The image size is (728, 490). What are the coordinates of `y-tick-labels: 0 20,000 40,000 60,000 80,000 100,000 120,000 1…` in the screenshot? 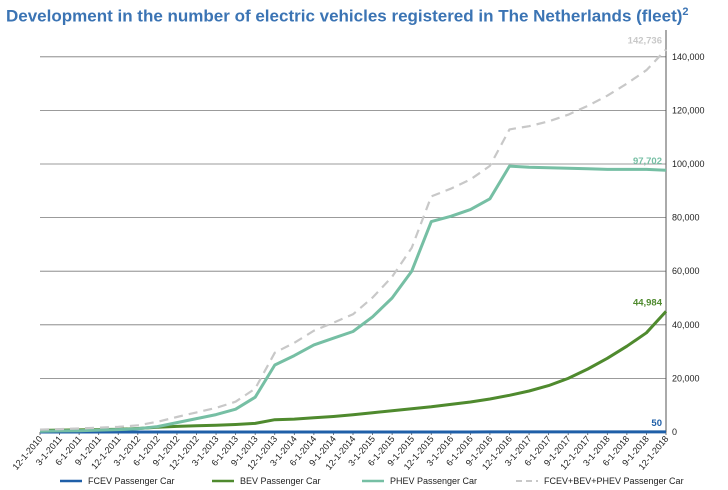 It's located at (688, 244).